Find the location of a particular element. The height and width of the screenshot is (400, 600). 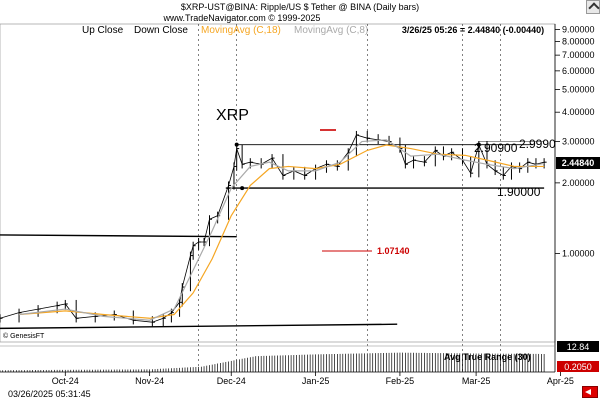

support-dot is located at coordinates (242, 188).